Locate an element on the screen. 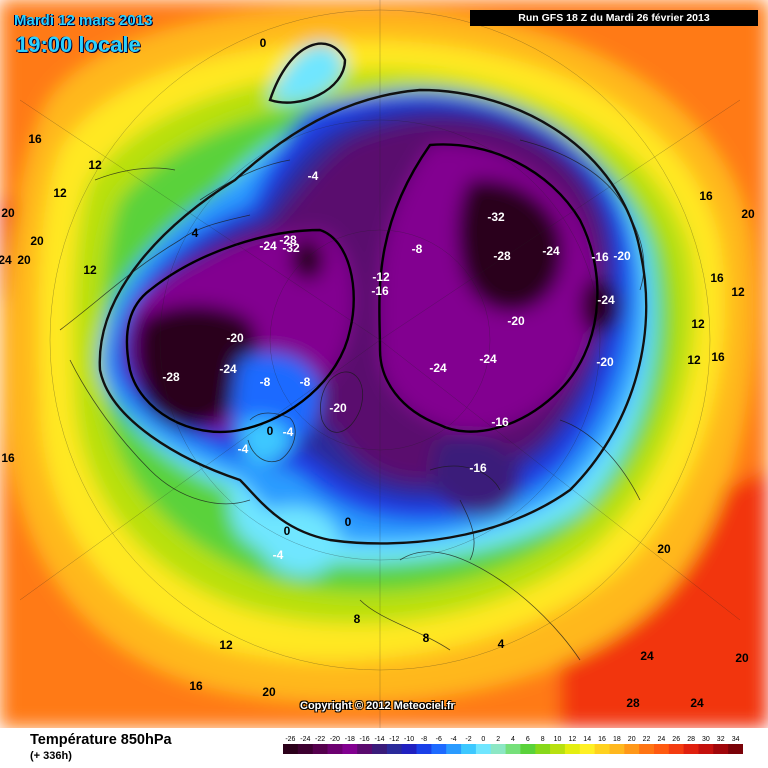 This screenshot has height=768, width=768. legend-tick-label: -22 is located at coordinates (320, 739).